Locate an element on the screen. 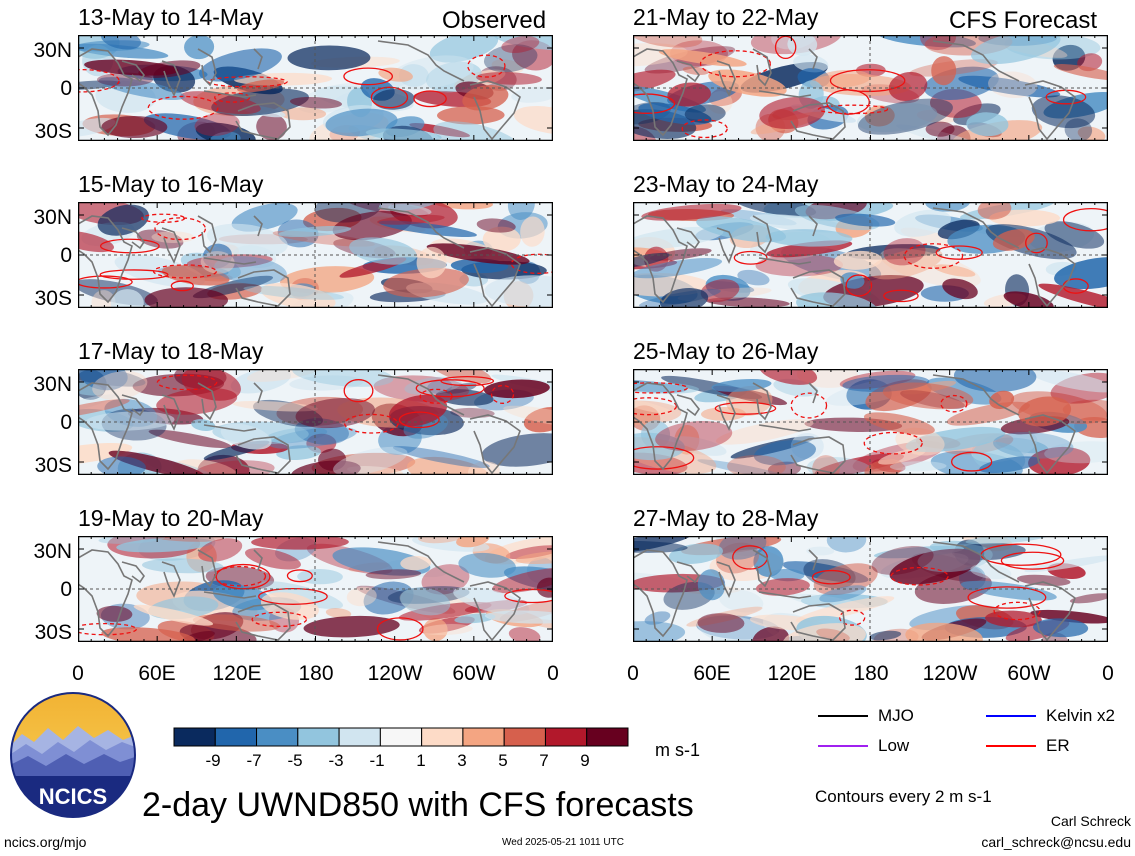 Image resolution: width=1135 pixels, height=856 pixels. lon-tick-label: 60E is located at coordinates (712, 673).